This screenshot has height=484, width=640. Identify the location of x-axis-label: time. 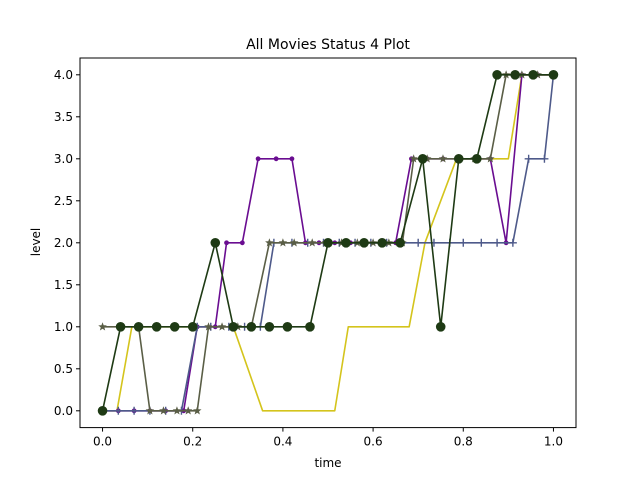
(327, 463).